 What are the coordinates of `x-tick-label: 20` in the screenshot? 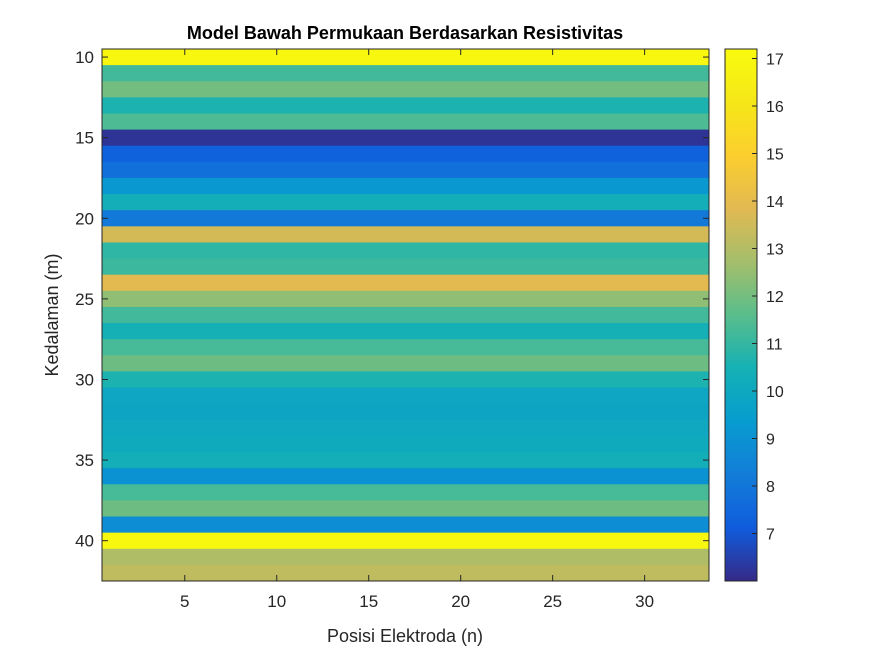 It's located at (460, 601).